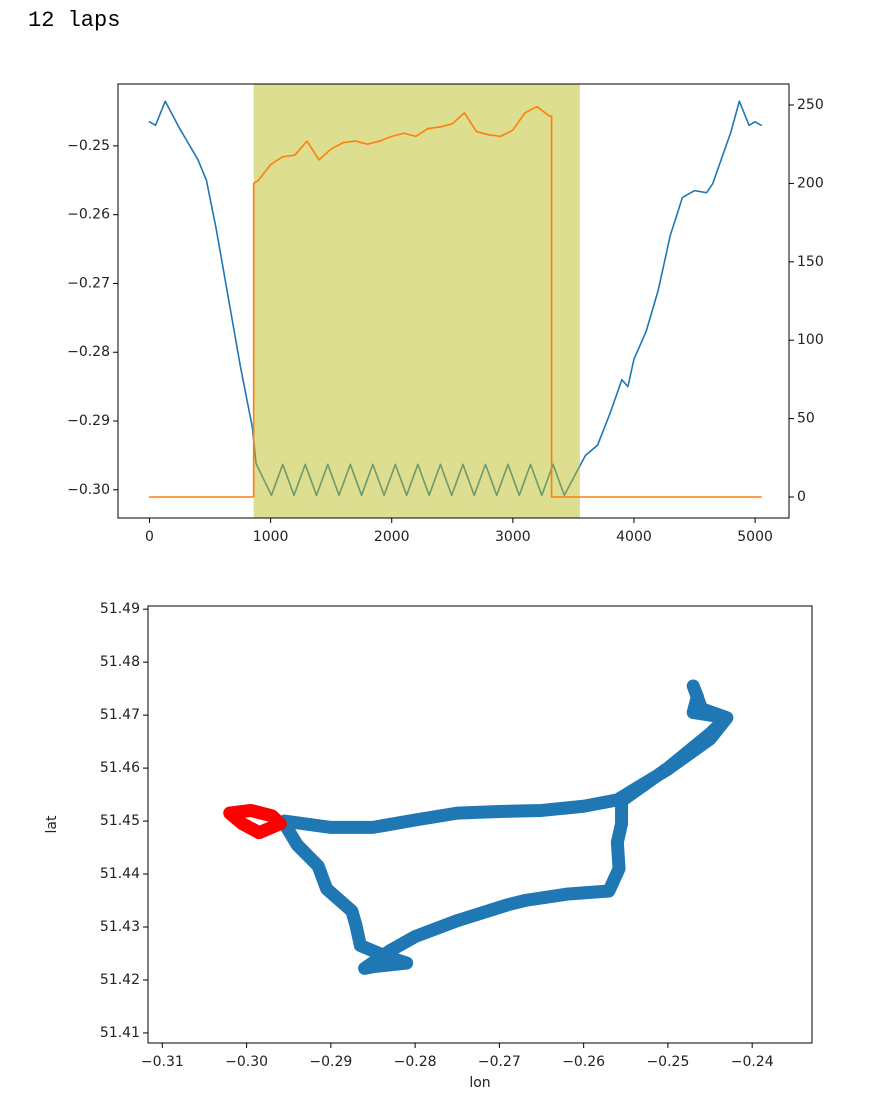 This screenshot has width=878, height=1116. Describe the element at coordinates (499, 1062) in the screenshot. I see `x-tick-label: −0.27` at that location.